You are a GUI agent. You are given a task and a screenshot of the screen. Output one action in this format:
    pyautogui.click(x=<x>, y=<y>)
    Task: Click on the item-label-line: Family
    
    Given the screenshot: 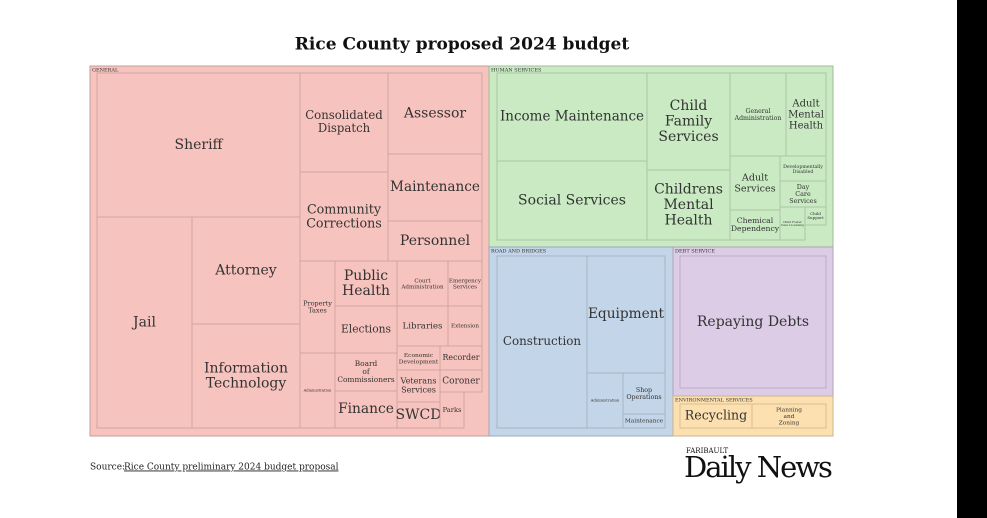 What is the action you would take?
    pyautogui.click(x=688, y=122)
    